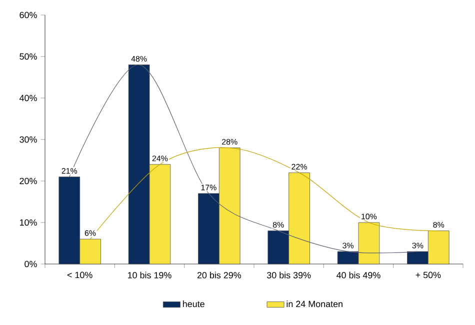 The height and width of the screenshot is (325, 475). Describe the element at coordinates (30, 264) in the screenshot. I see `y-tick-label: 0%` at that location.